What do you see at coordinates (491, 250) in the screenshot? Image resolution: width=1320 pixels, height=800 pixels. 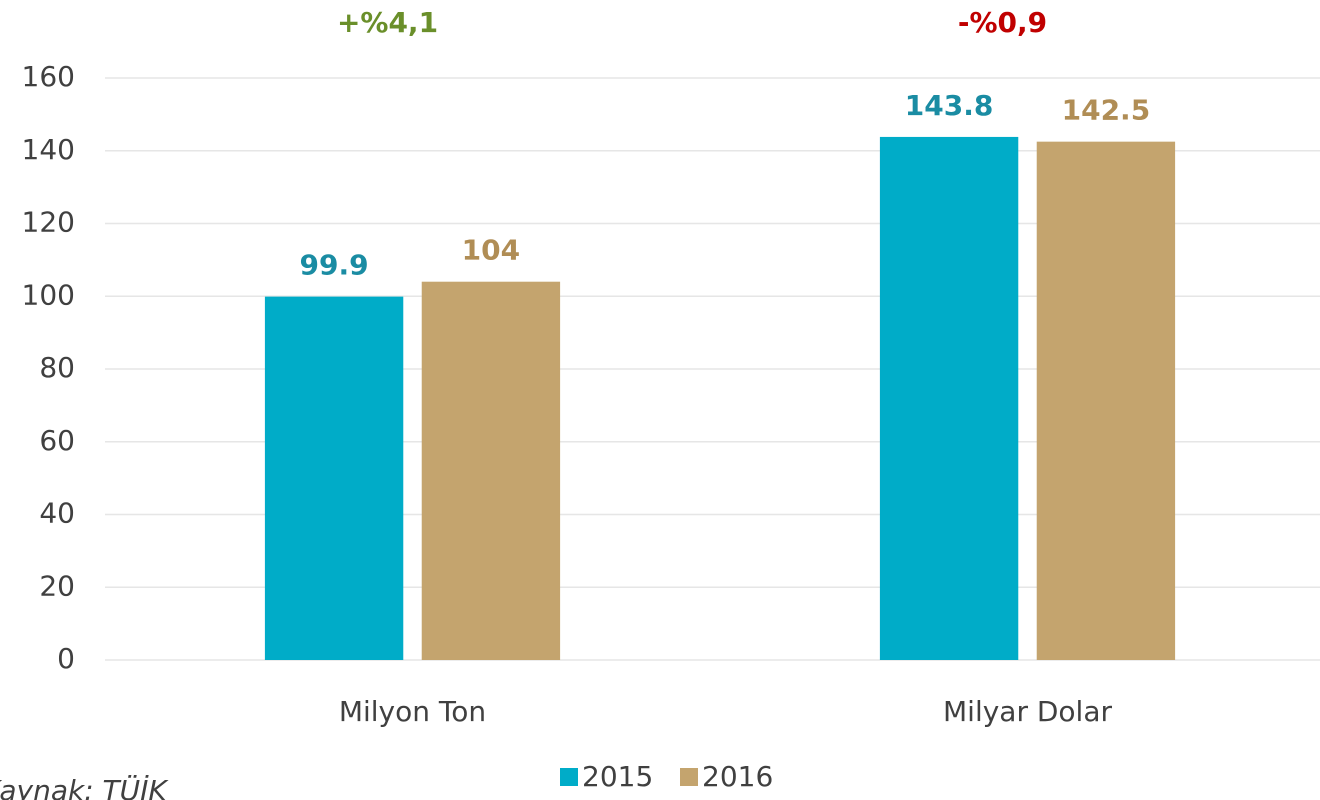 I see `value-label: 104` at bounding box center [491, 250].